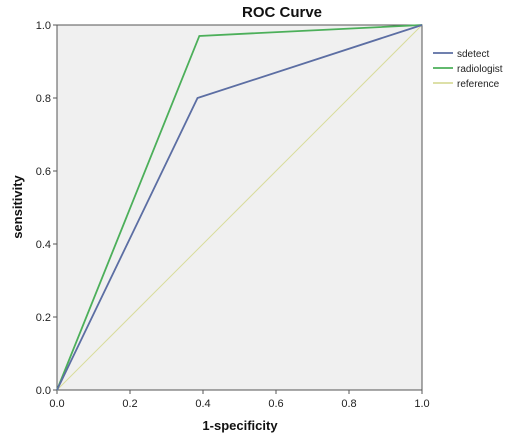 This screenshot has width=510, height=441. What do you see at coordinates (202, 404) in the screenshot?
I see `x-tick-label: 0.4` at bounding box center [202, 404].